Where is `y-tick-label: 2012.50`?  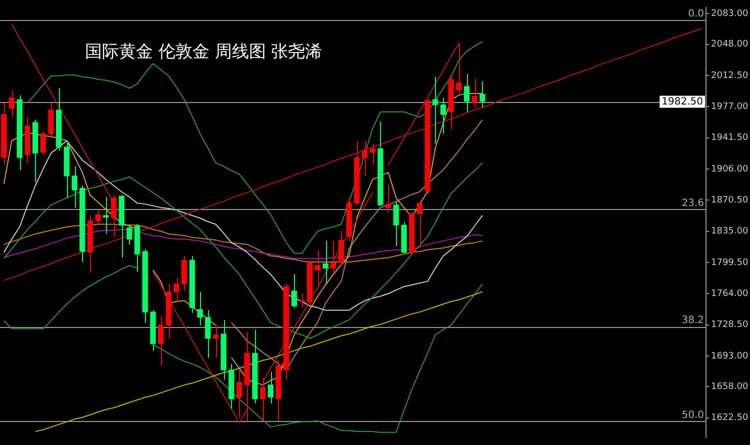
y-tick-label: 2012.50 is located at coordinates (729, 75).